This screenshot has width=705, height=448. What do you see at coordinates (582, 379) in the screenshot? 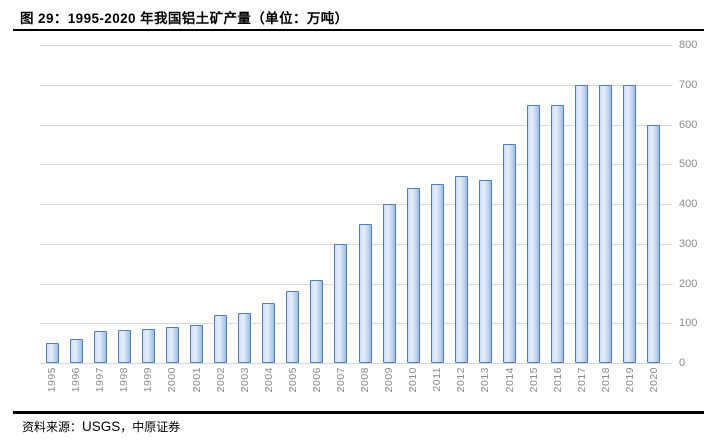
I see `x-tick-2017: 2017` at bounding box center [582, 379].